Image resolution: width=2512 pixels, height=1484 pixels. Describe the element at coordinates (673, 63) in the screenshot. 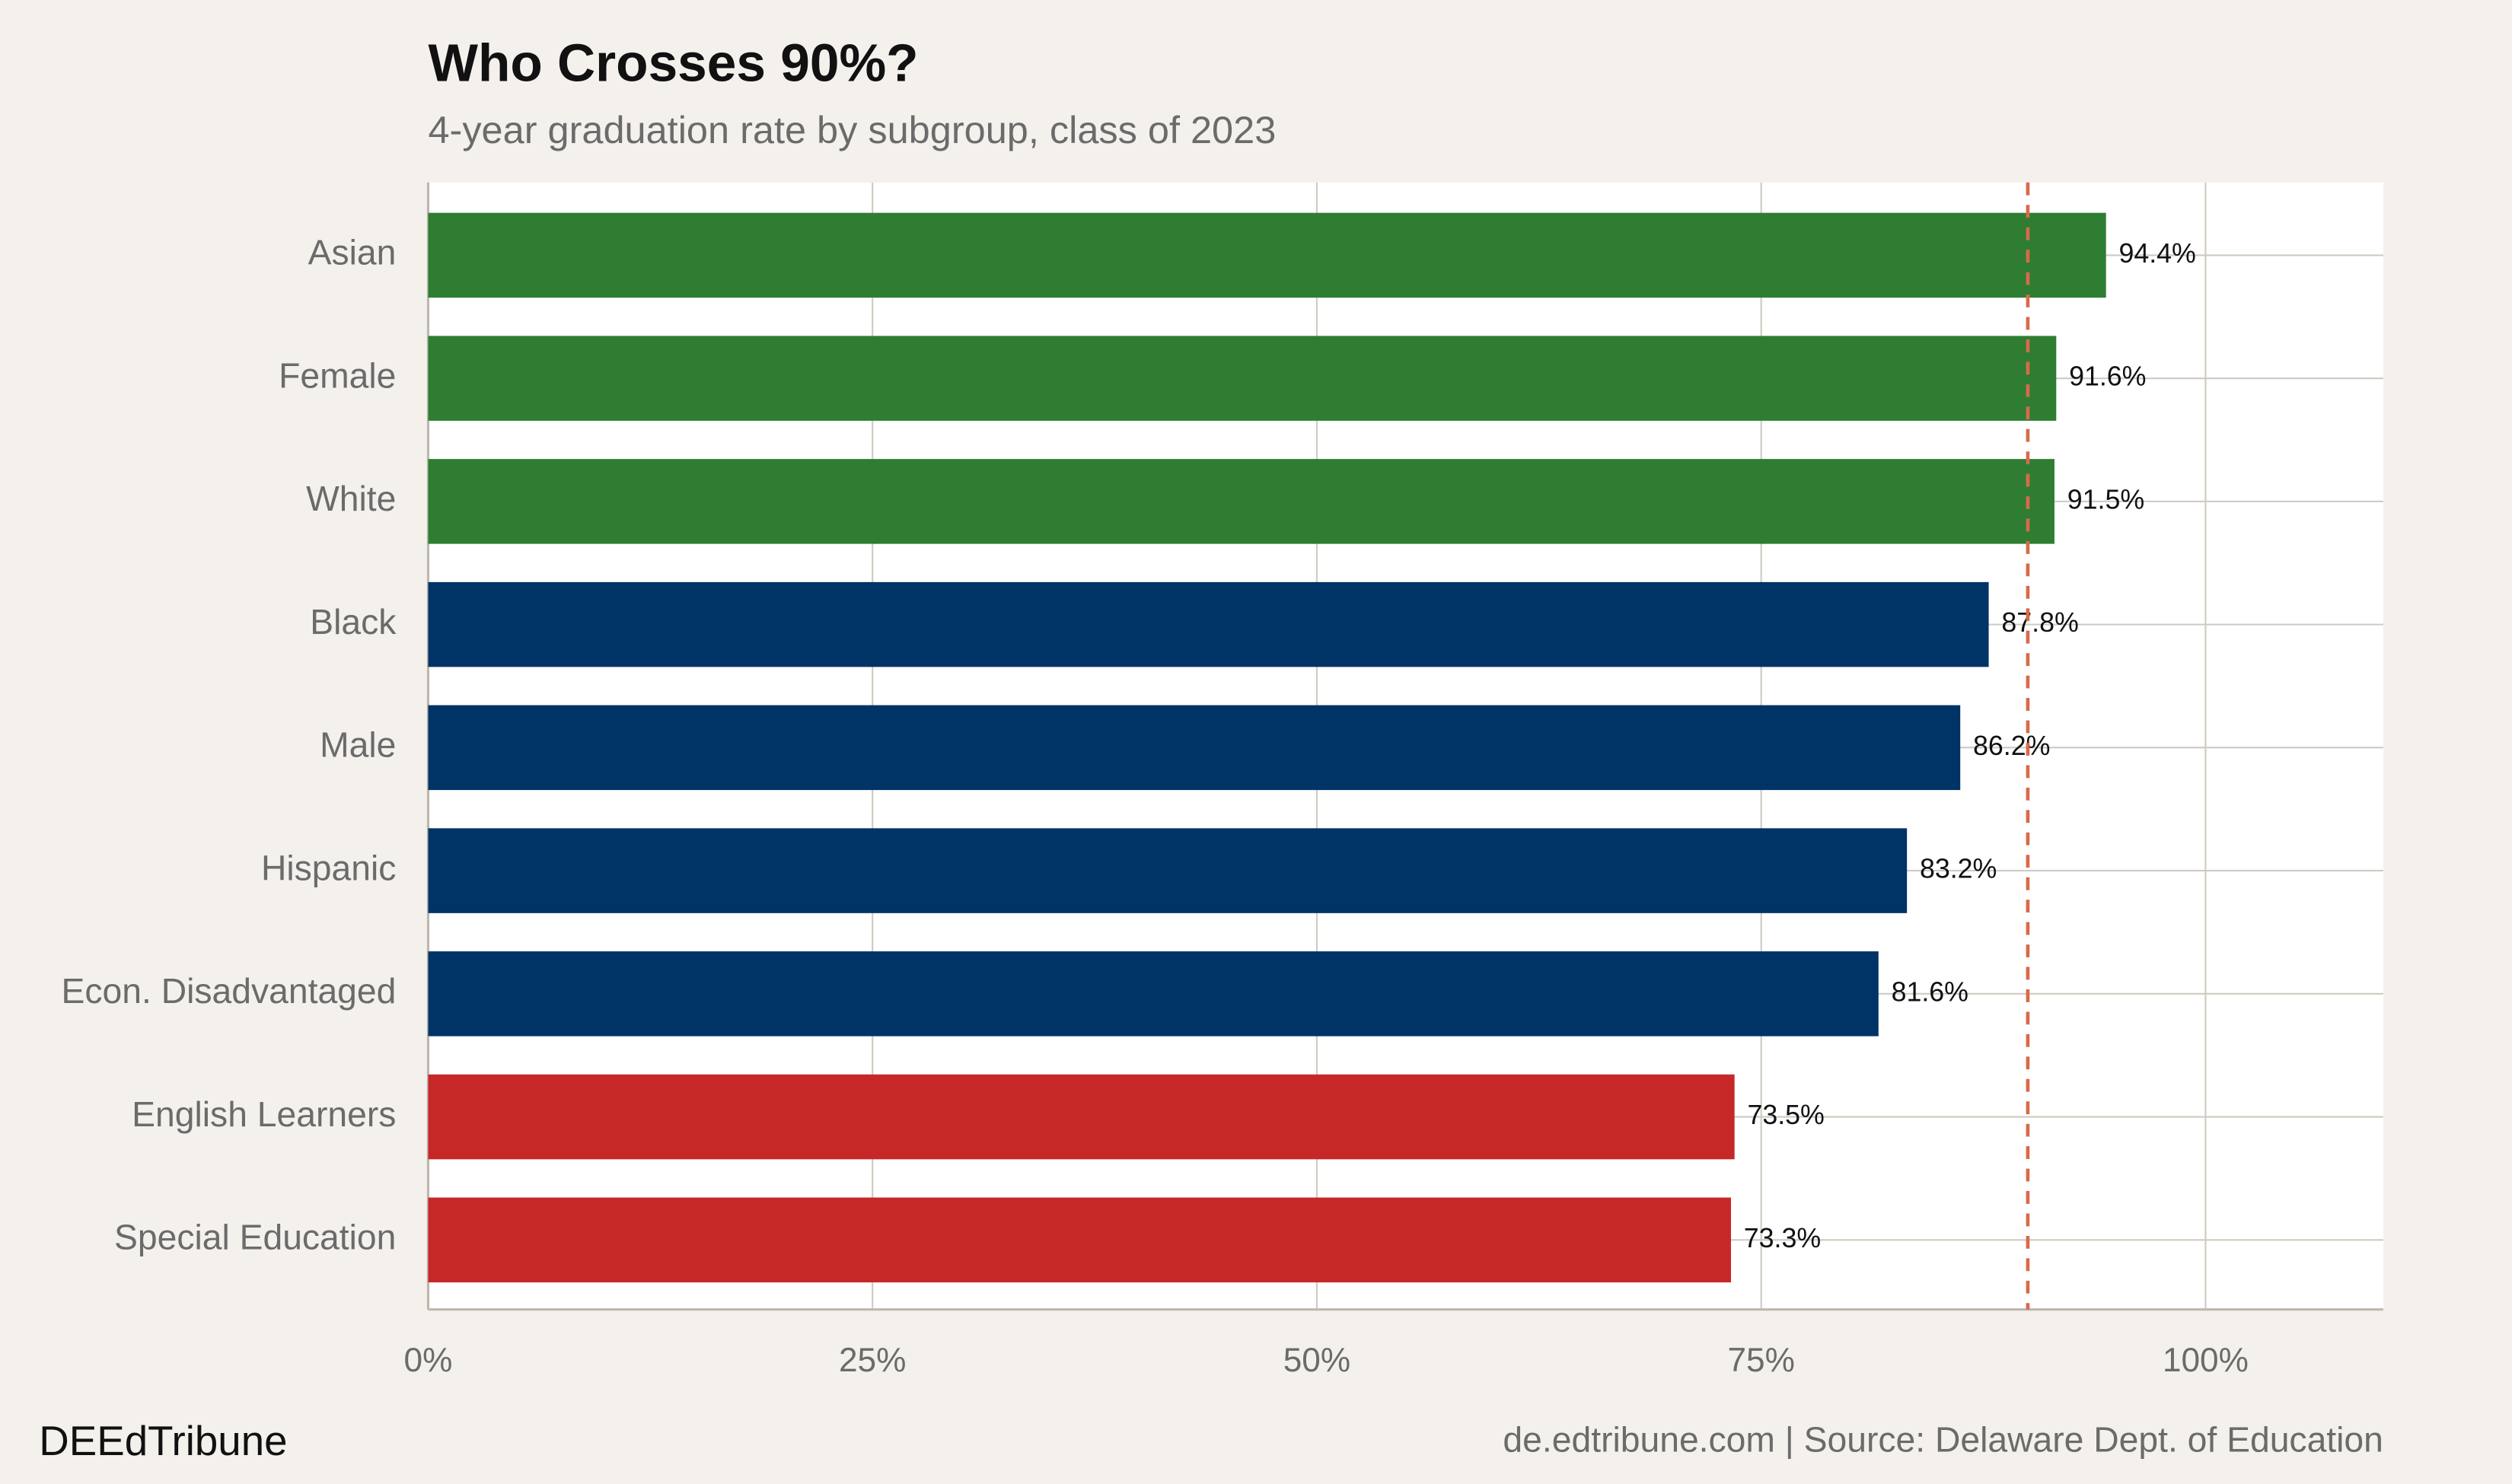

I see `chart-title: Who Crosses 90%?` at that location.